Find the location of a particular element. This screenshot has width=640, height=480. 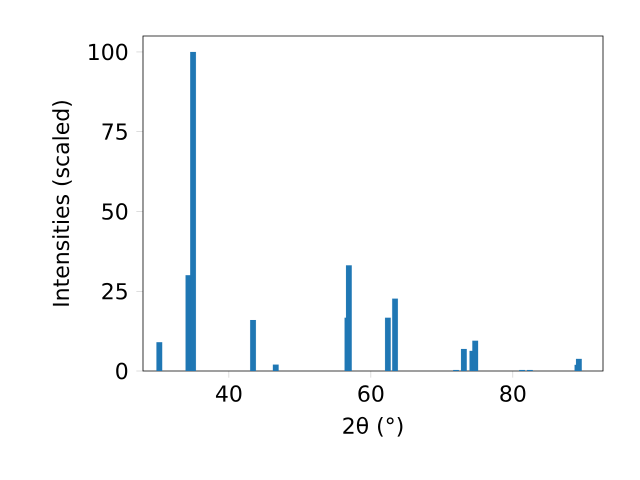

y-tick-label: 100 is located at coordinates (108, 52).